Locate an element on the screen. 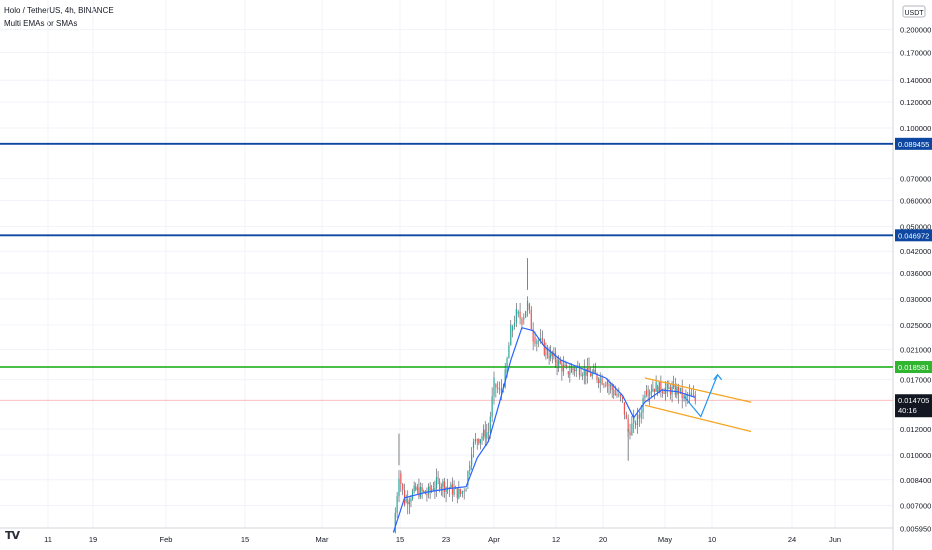 Image resolution: width=932 pixels, height=550 pixels. x-tick-label: 23 is located at coordinates (446, 539).